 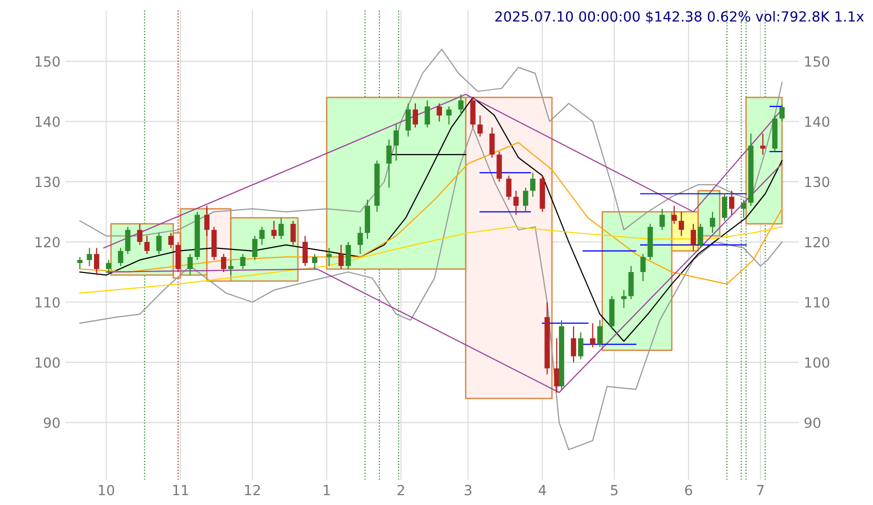 I want to click on y-tick-label: 110, so click(x=48, y=302).